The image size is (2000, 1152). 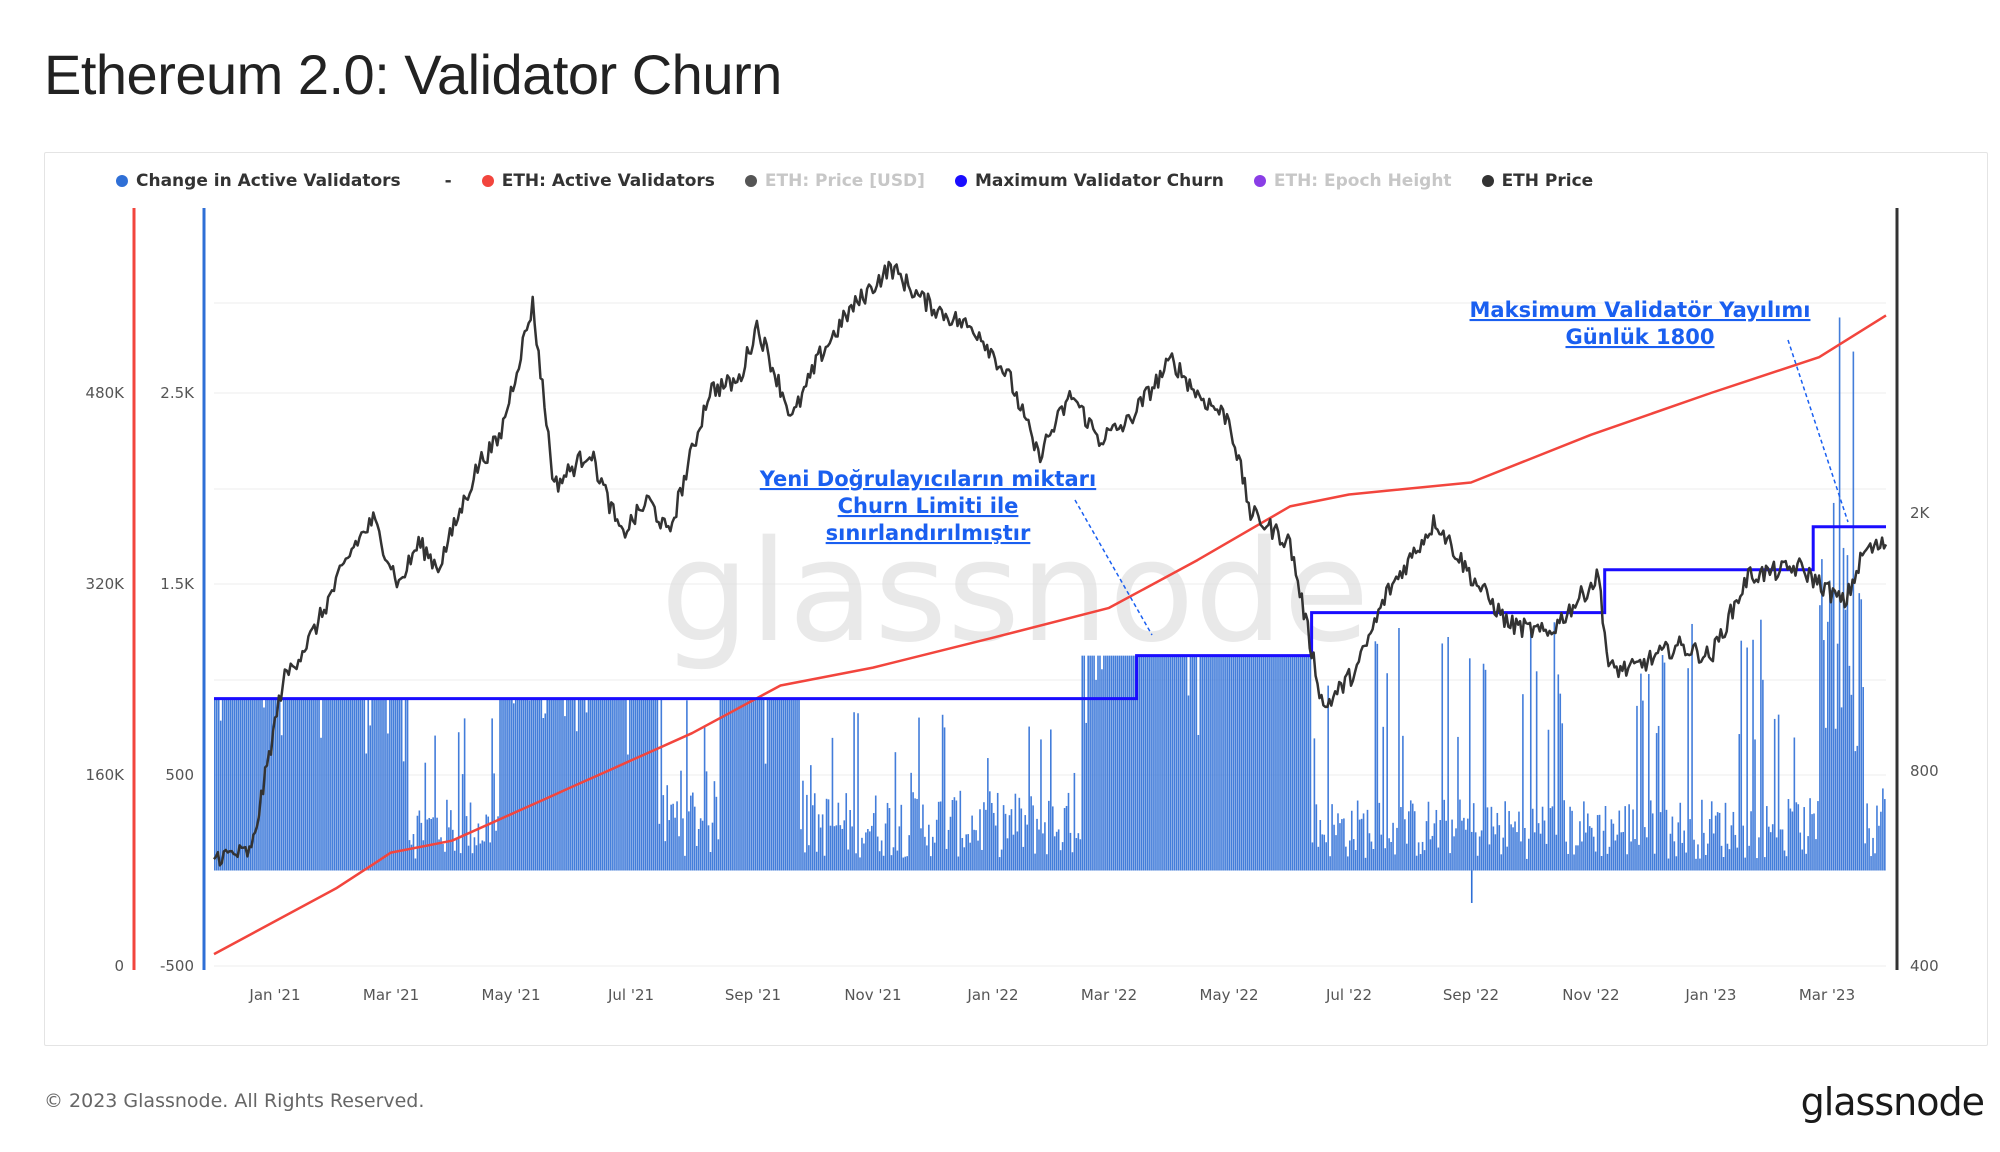 What do you see at coordinates (177, 393) in the screenshot?
I see `y-tick-change-in-validators: 2.5K` at bounding box center [177, 393].